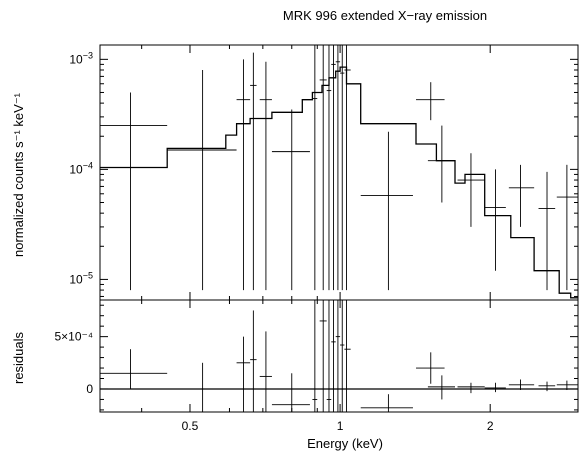 This screenshot has height=455, width=581. What do you see at coordinates (18, 357) in the screenshot?
I see `y-axis-label-residuals: residuals` at bounding box center [18, 357].